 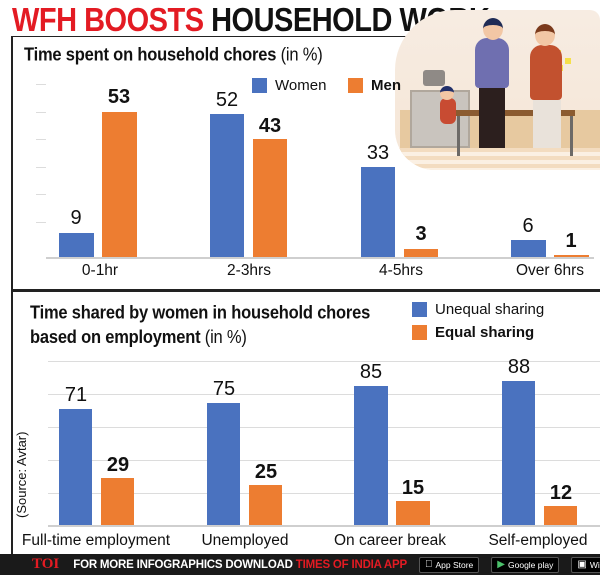 What do you see at coordinates (378, 212) in the screenshot?
I see `bar-women-4-5hrs` at bounding box center [378, 212].